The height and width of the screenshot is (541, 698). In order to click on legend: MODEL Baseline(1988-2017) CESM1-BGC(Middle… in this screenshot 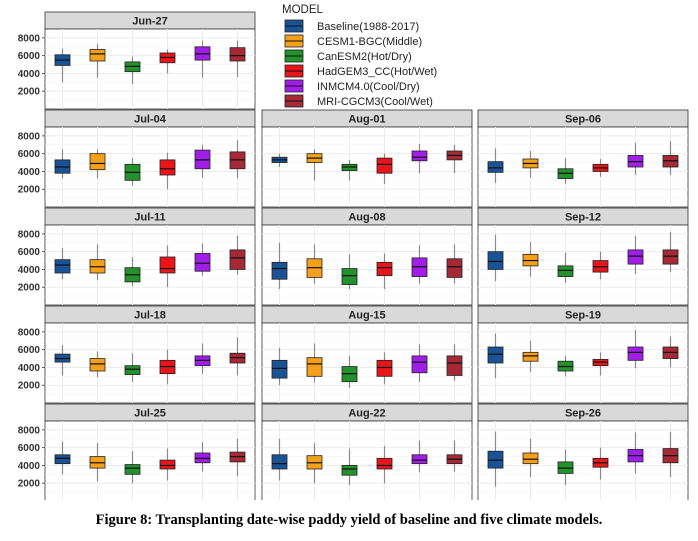, I will do `click(359, 56)`.